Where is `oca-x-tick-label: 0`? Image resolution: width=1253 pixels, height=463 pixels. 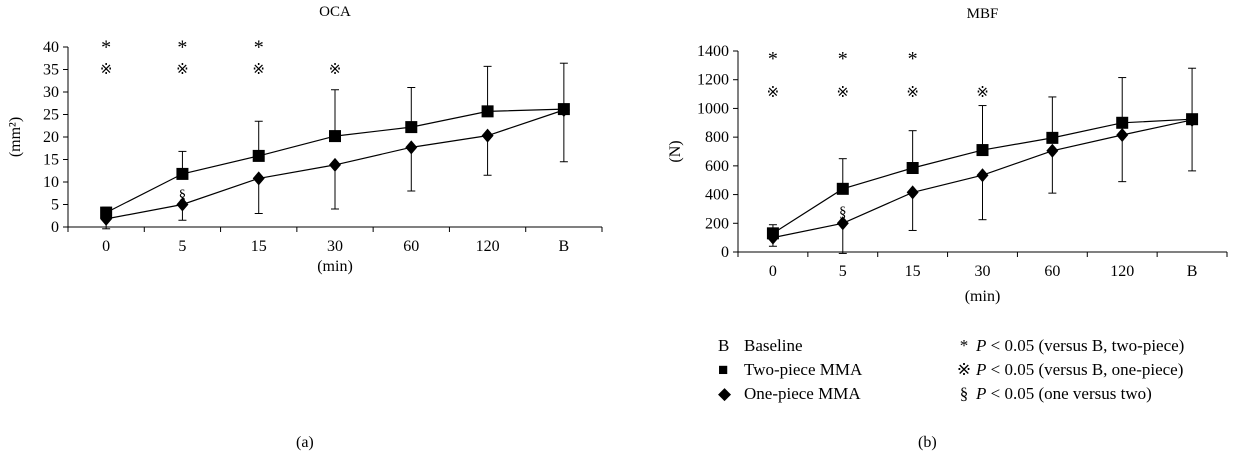
oca-x-tick-label: 0 is located at coordinates (106, 246).